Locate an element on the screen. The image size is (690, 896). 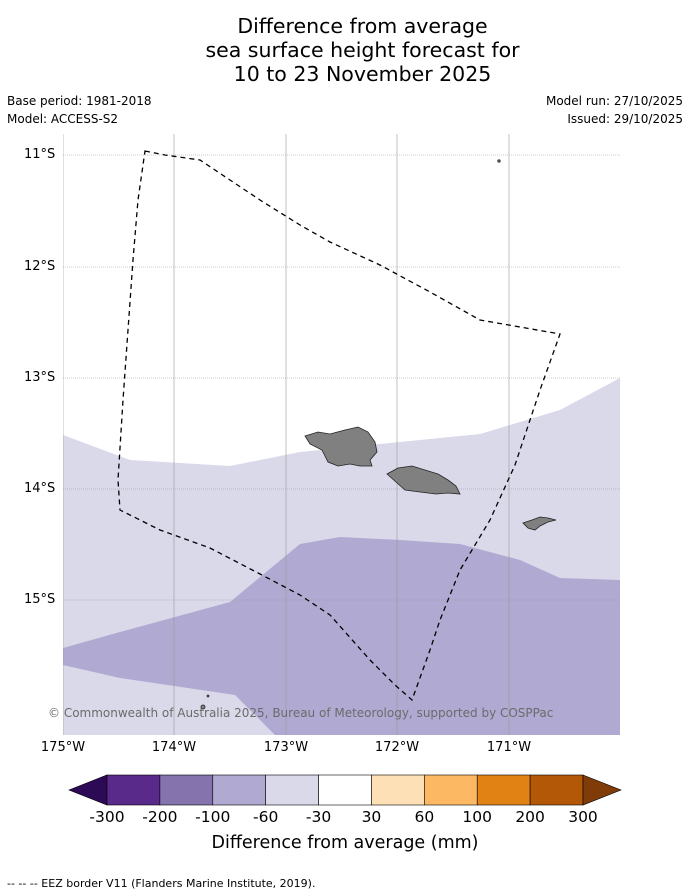
lon-label-175w: 175°W is located at coordinates (63, 747).